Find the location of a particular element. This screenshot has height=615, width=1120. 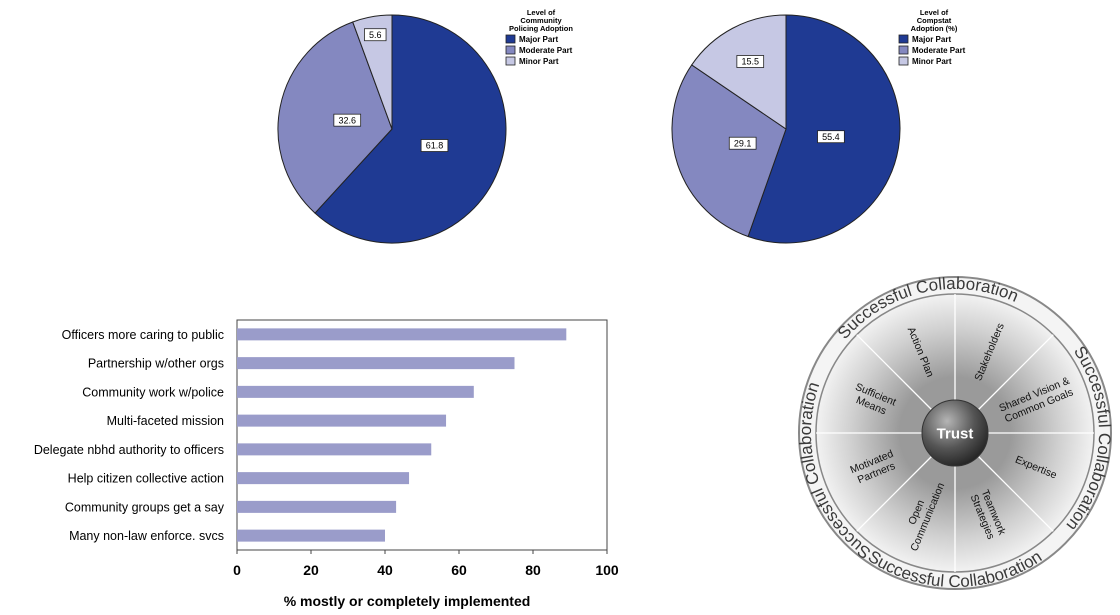

category-label: Partnership w/other orgs is located at coordinates (156, 364).